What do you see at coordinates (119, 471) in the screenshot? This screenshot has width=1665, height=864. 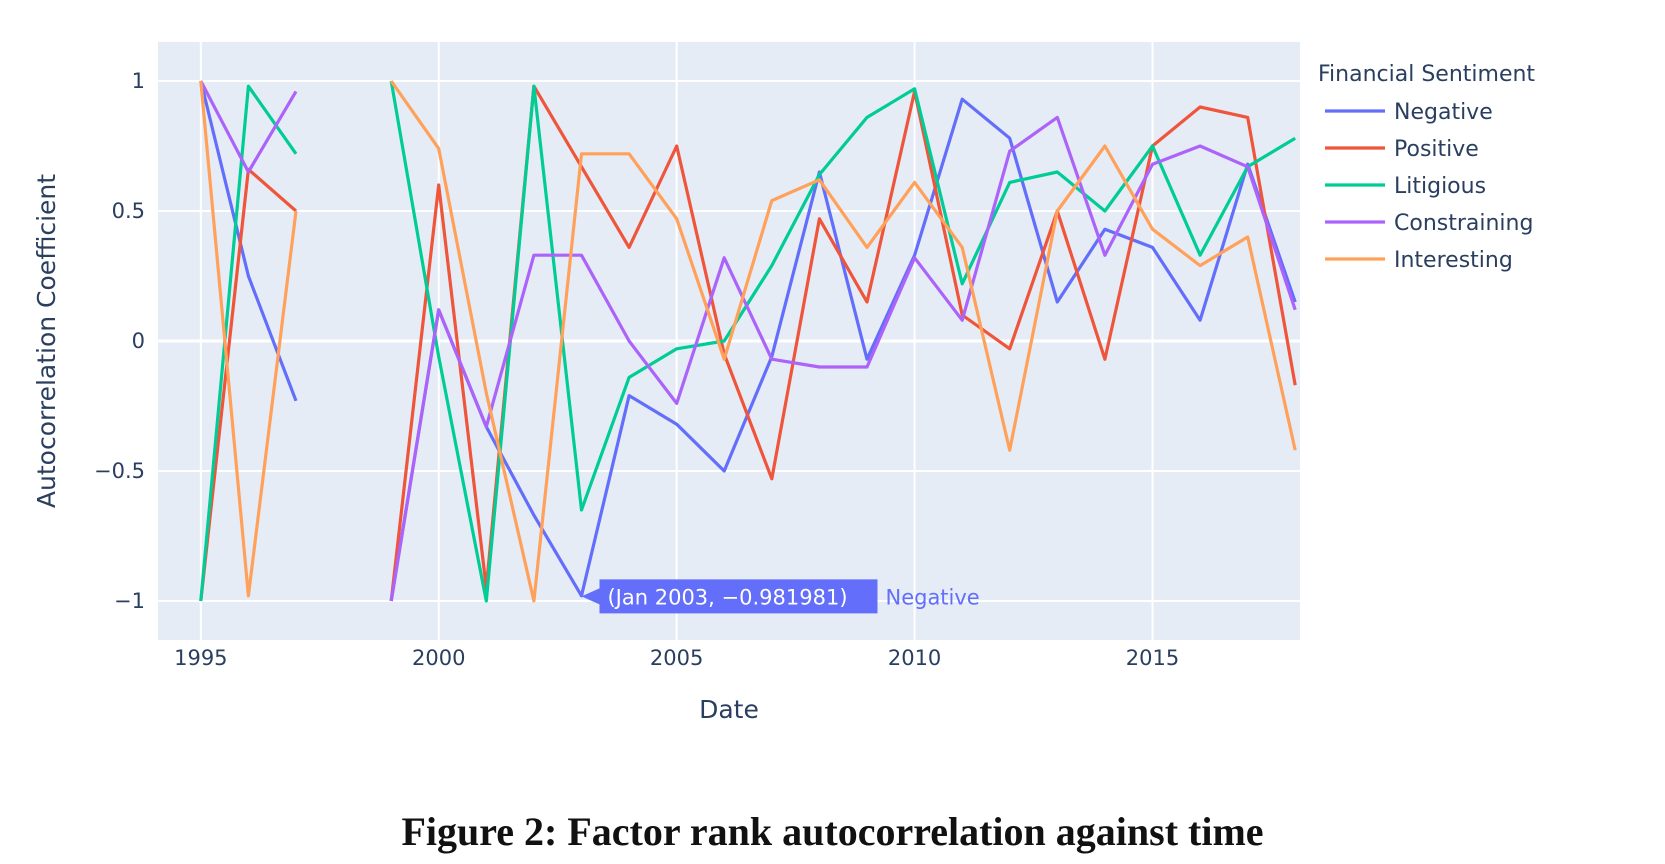 I see `y-tick-label: −0.5` at bounding box center [119, 471].